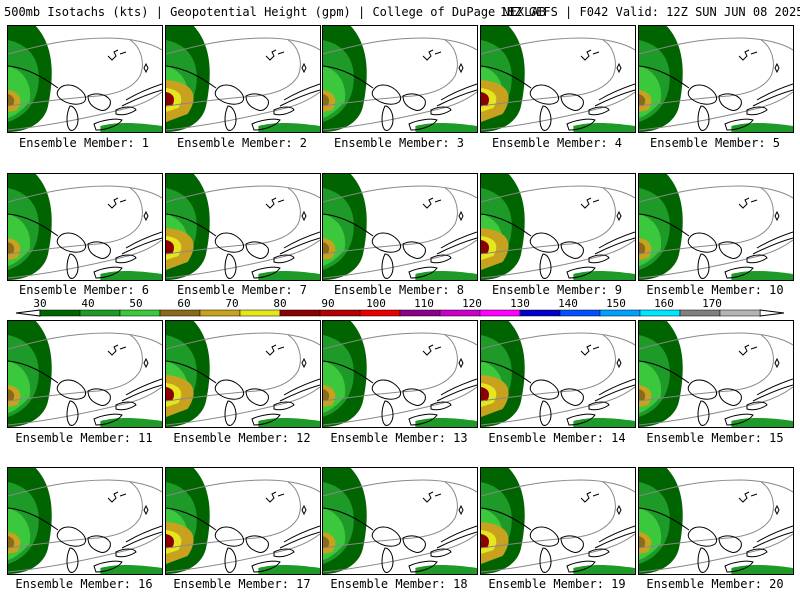 This screenshot has height=600, width=800. I want to click on colorbar-tick-label: 60, so click(183, 303).